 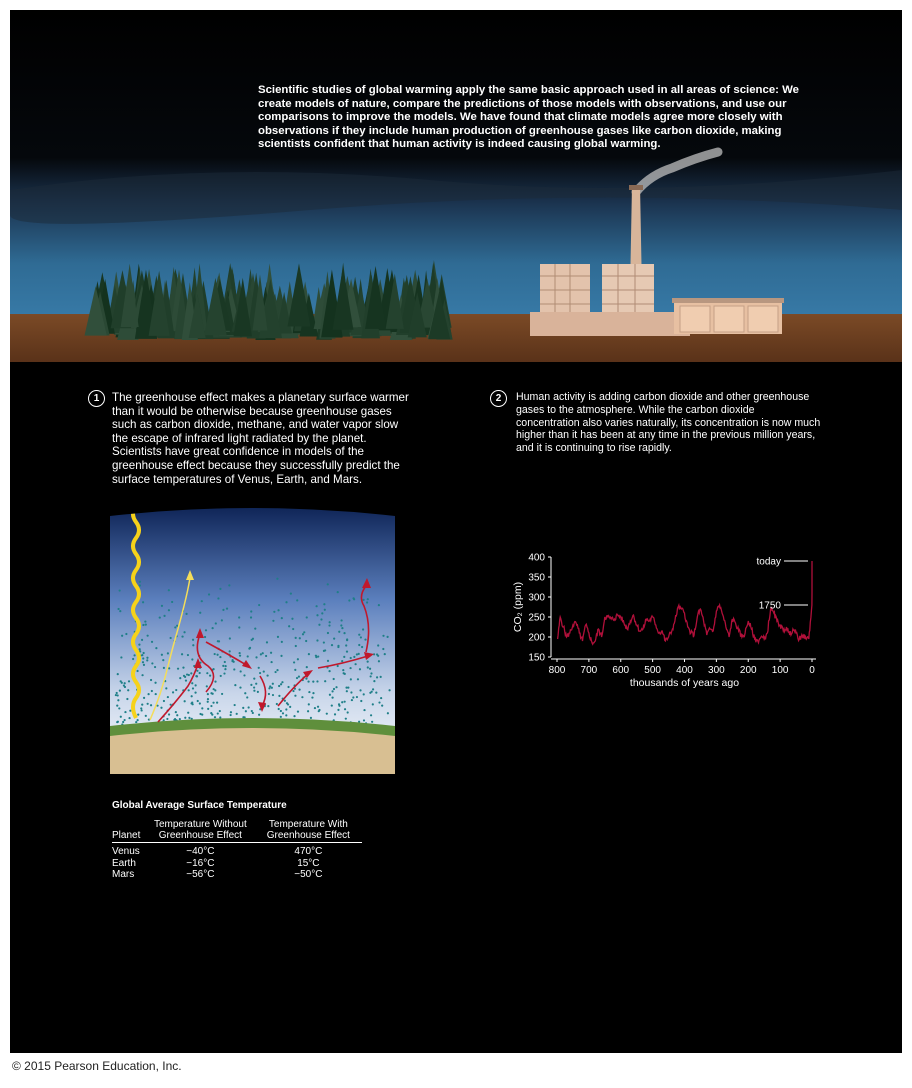 I want to click on y-tick-label: 150, so click(x=536, y=658).